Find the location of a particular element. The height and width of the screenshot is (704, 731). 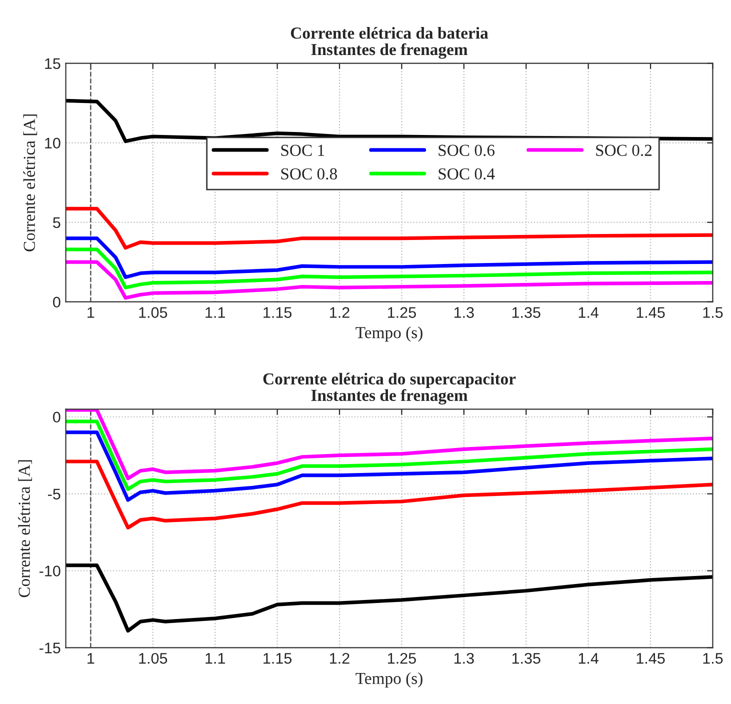

y-tick-label: -10 is located at coordinates (50, 571).